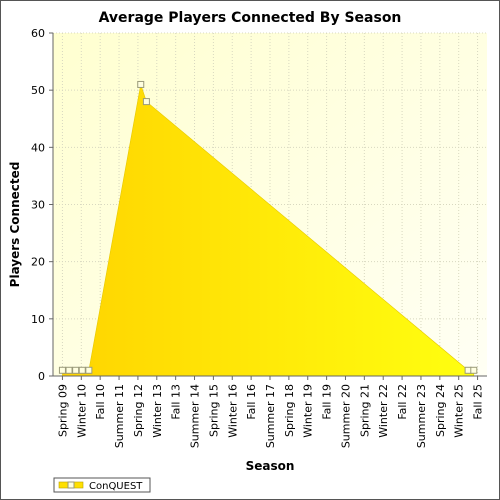 The width and height of the screenshot is (500, 500). I want to click on y-tick-label: 0, so click(41, 376).